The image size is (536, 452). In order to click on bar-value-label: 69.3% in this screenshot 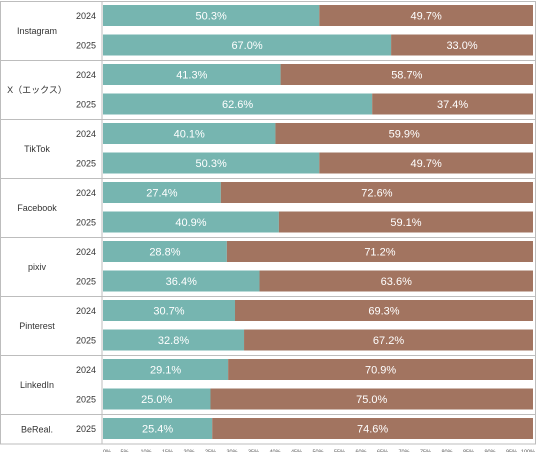, I will do `click(383, 312)`.